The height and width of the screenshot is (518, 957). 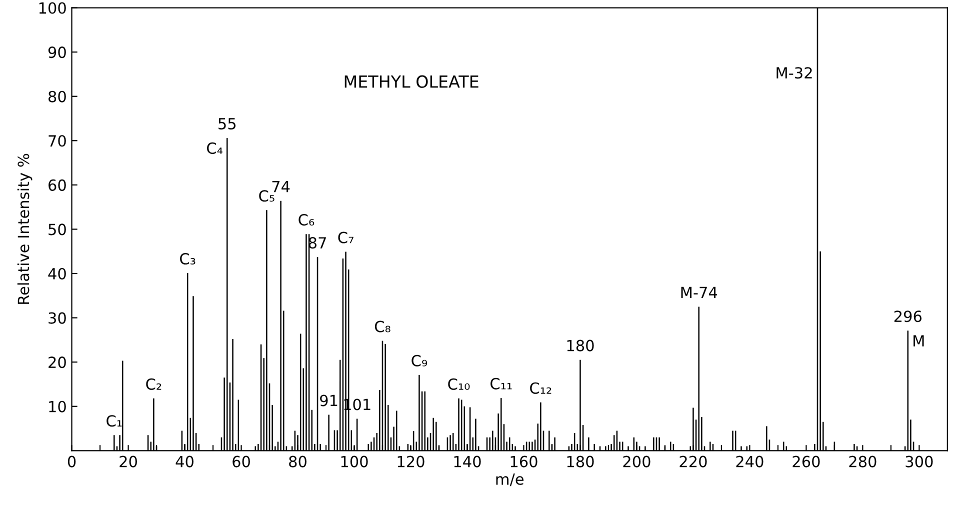 I want to click on annotation: C₁₁, so click(x=501, y=384).